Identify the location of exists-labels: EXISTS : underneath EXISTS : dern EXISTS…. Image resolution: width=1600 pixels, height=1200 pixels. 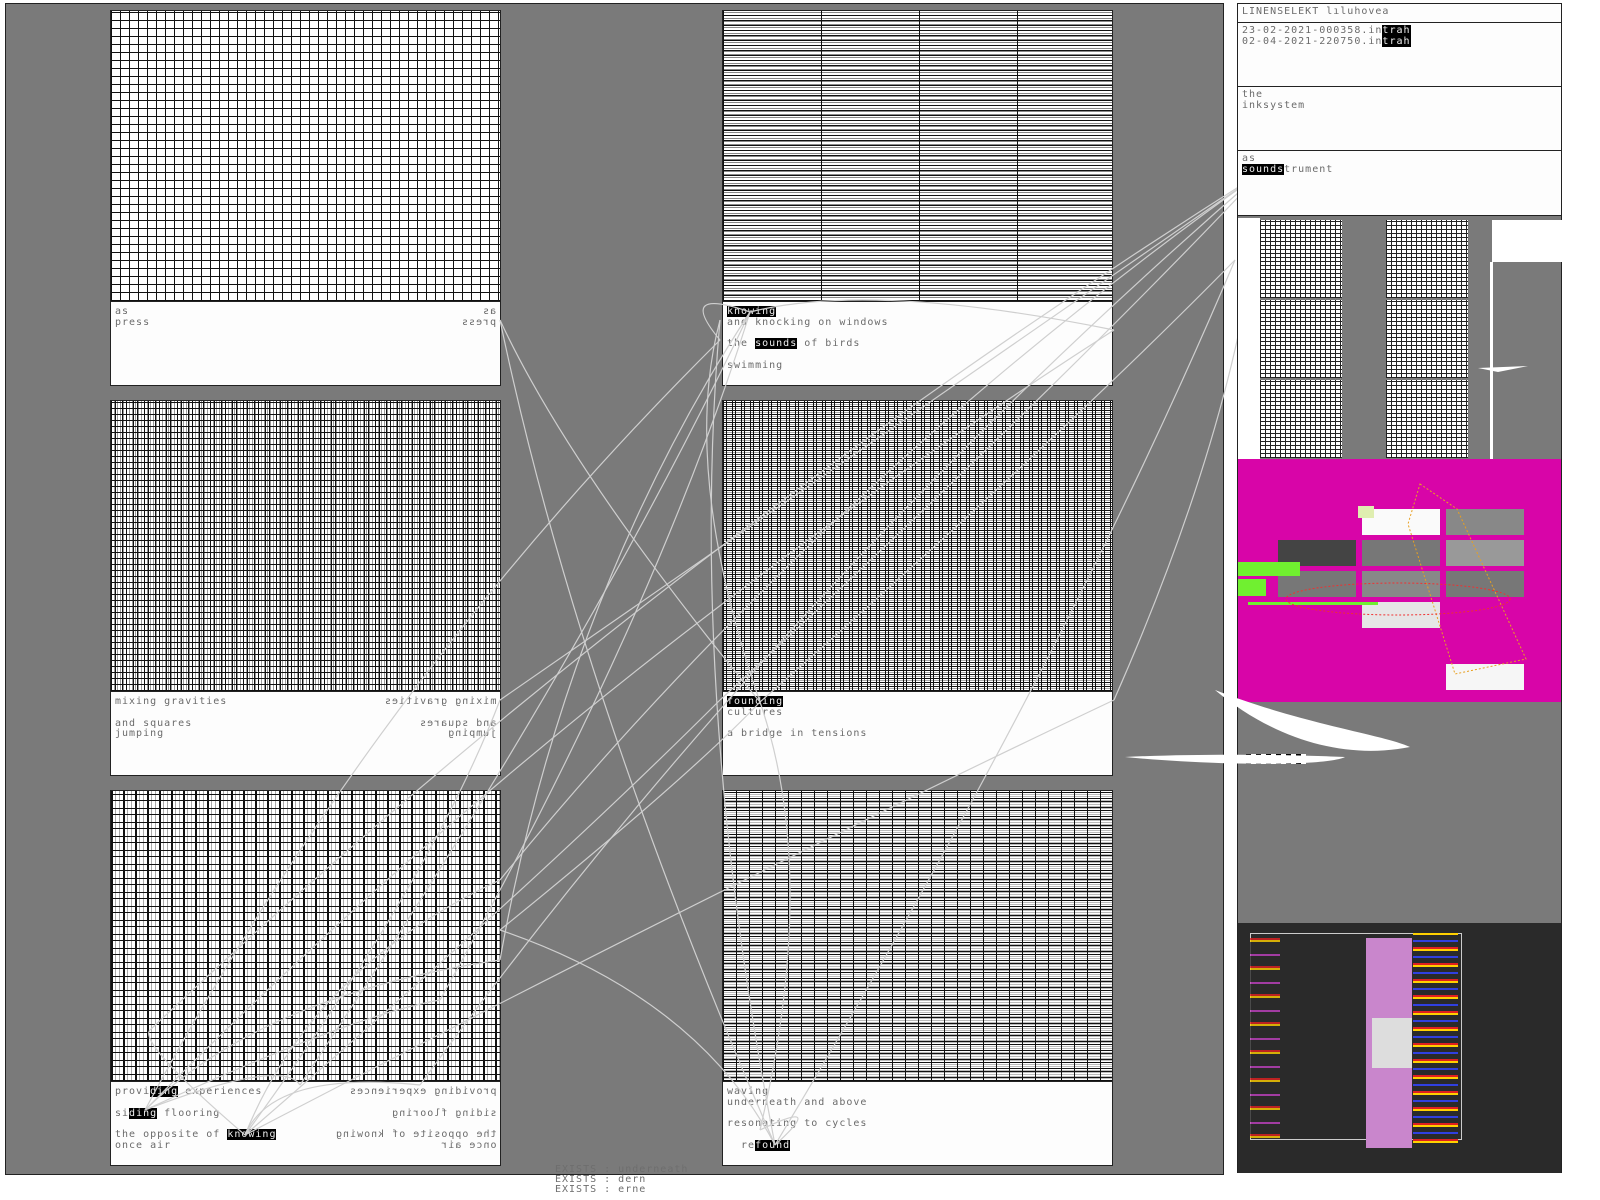
(621, 1180).